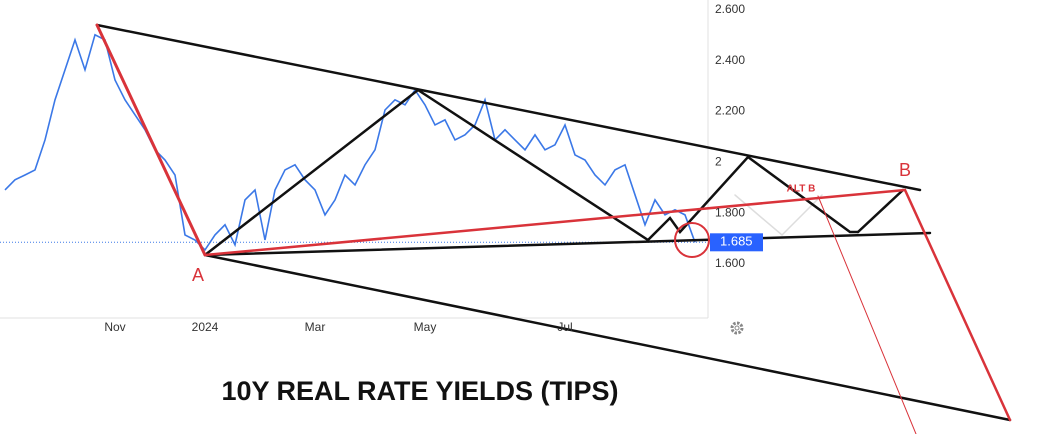 The height and width of the screenshot is (434, 1056). I want to click on y-tick-label: 2.600, so click(730, 9).